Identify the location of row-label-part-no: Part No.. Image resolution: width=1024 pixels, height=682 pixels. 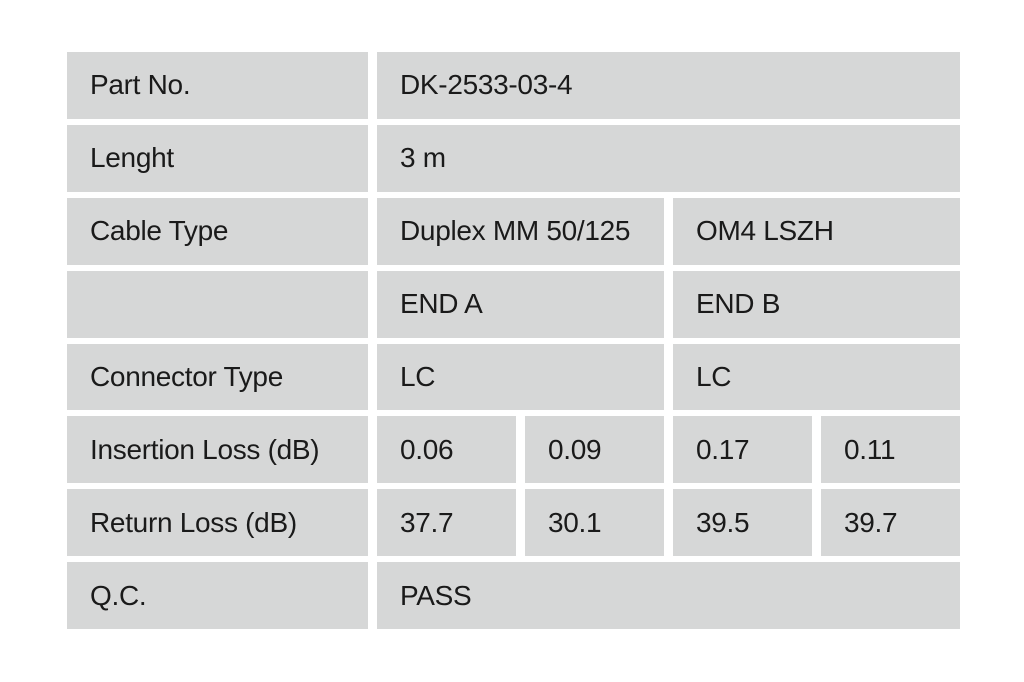
(217, 85).